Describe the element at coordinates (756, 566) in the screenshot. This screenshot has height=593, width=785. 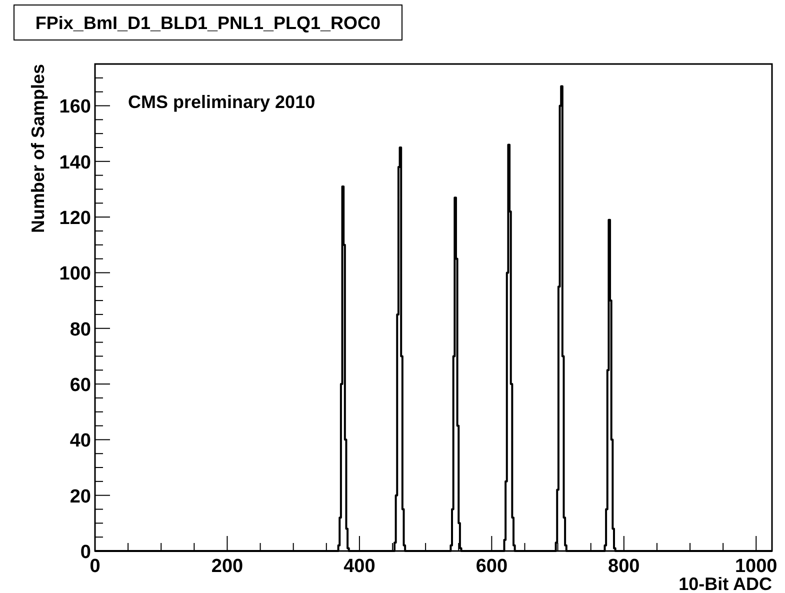
I see `x-tick-label: 1000` at that location.